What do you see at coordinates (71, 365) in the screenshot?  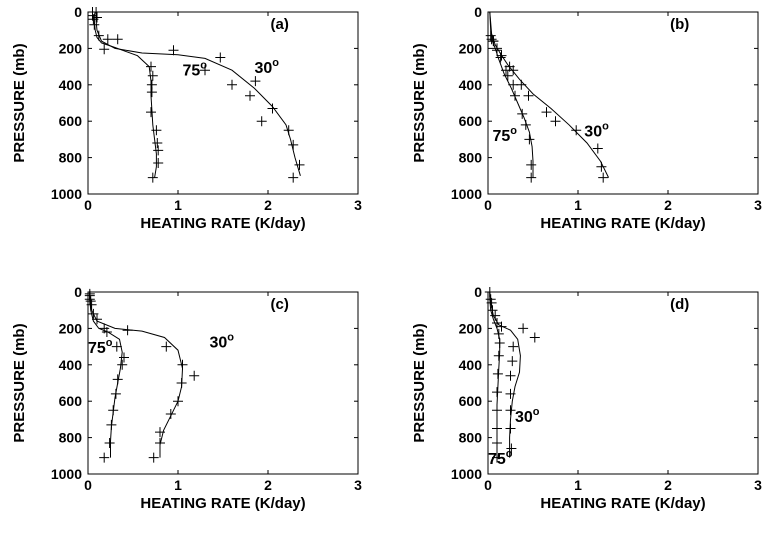 I see `y-tick-label: 400` at bounding box center [71, 365].